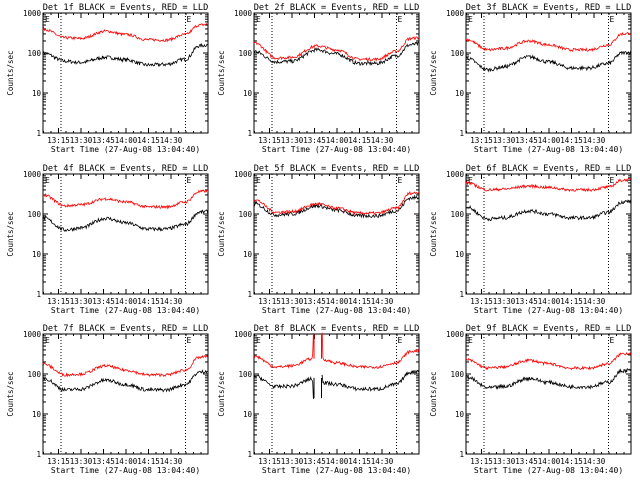  I want to click on panel-title: Det 2f BLACK = Events, RED = LLD, so click(337, 8).